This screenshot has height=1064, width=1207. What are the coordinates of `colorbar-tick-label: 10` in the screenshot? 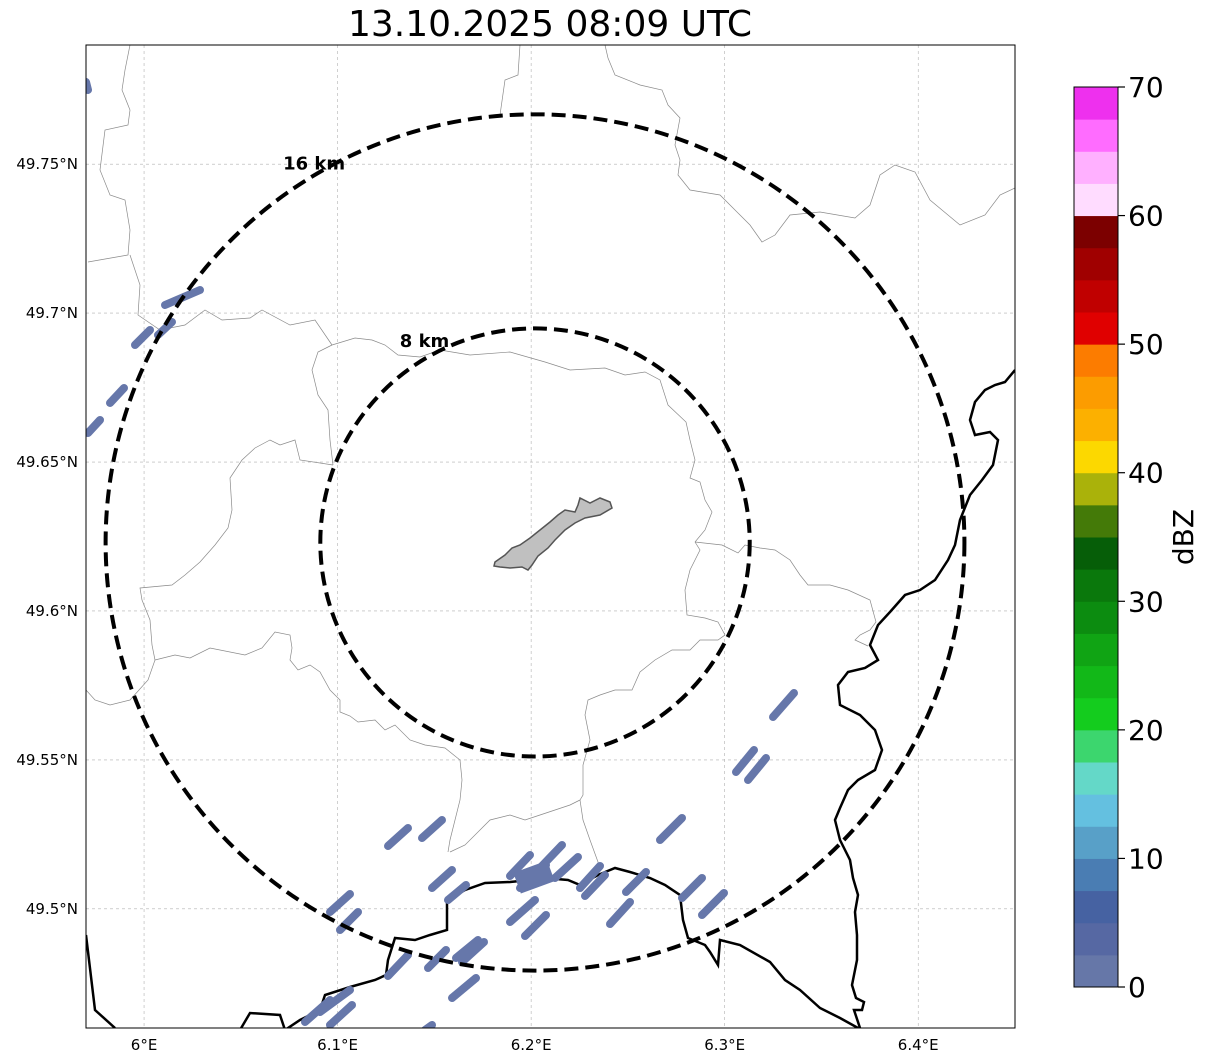 It's located at (1146, 858).